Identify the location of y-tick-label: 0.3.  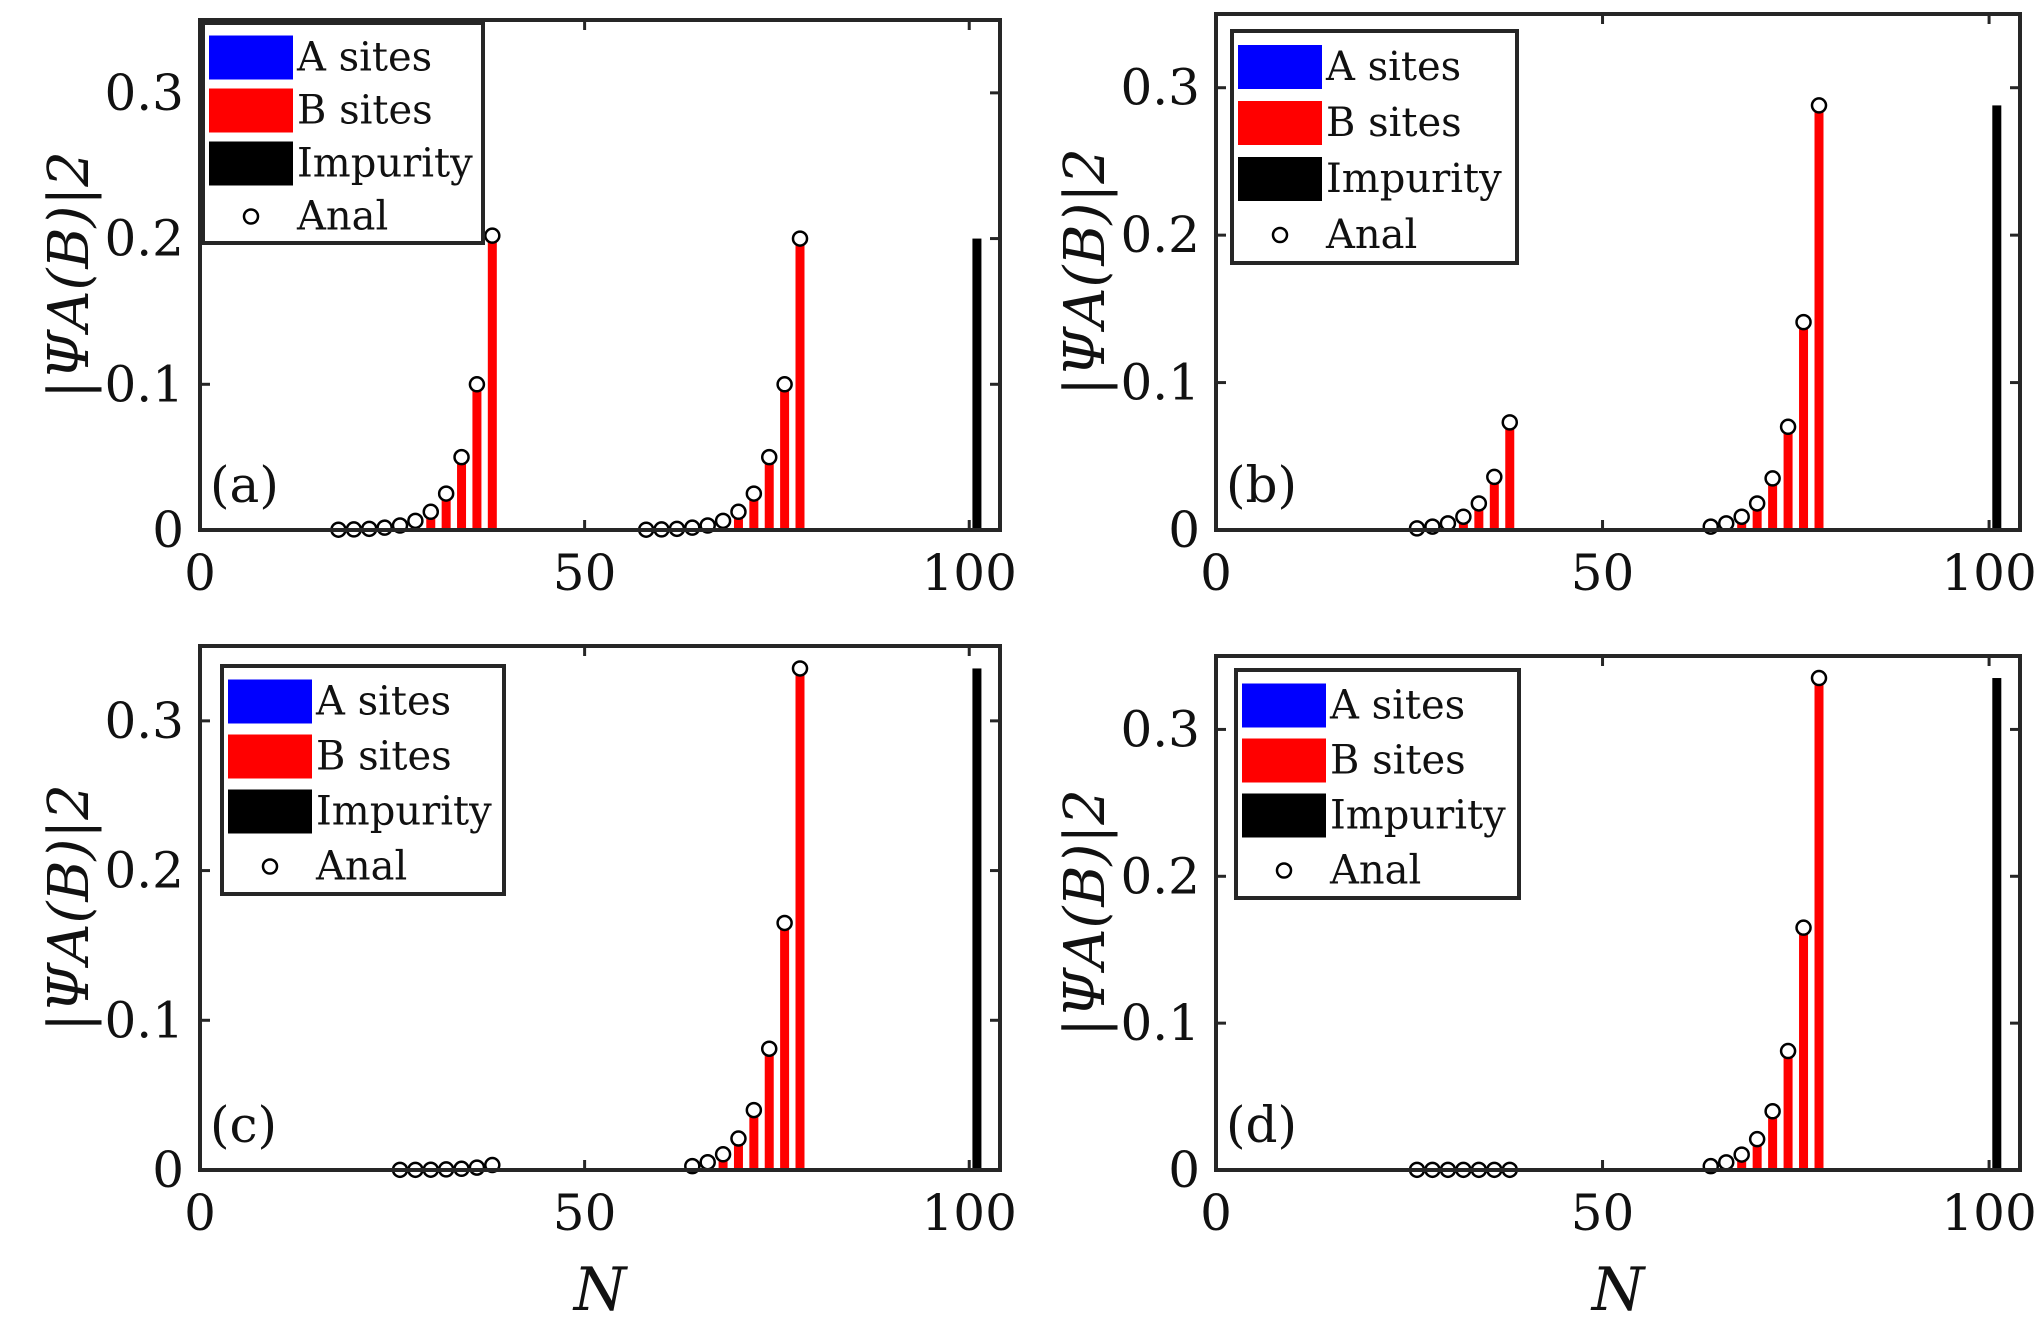
(144, 93).